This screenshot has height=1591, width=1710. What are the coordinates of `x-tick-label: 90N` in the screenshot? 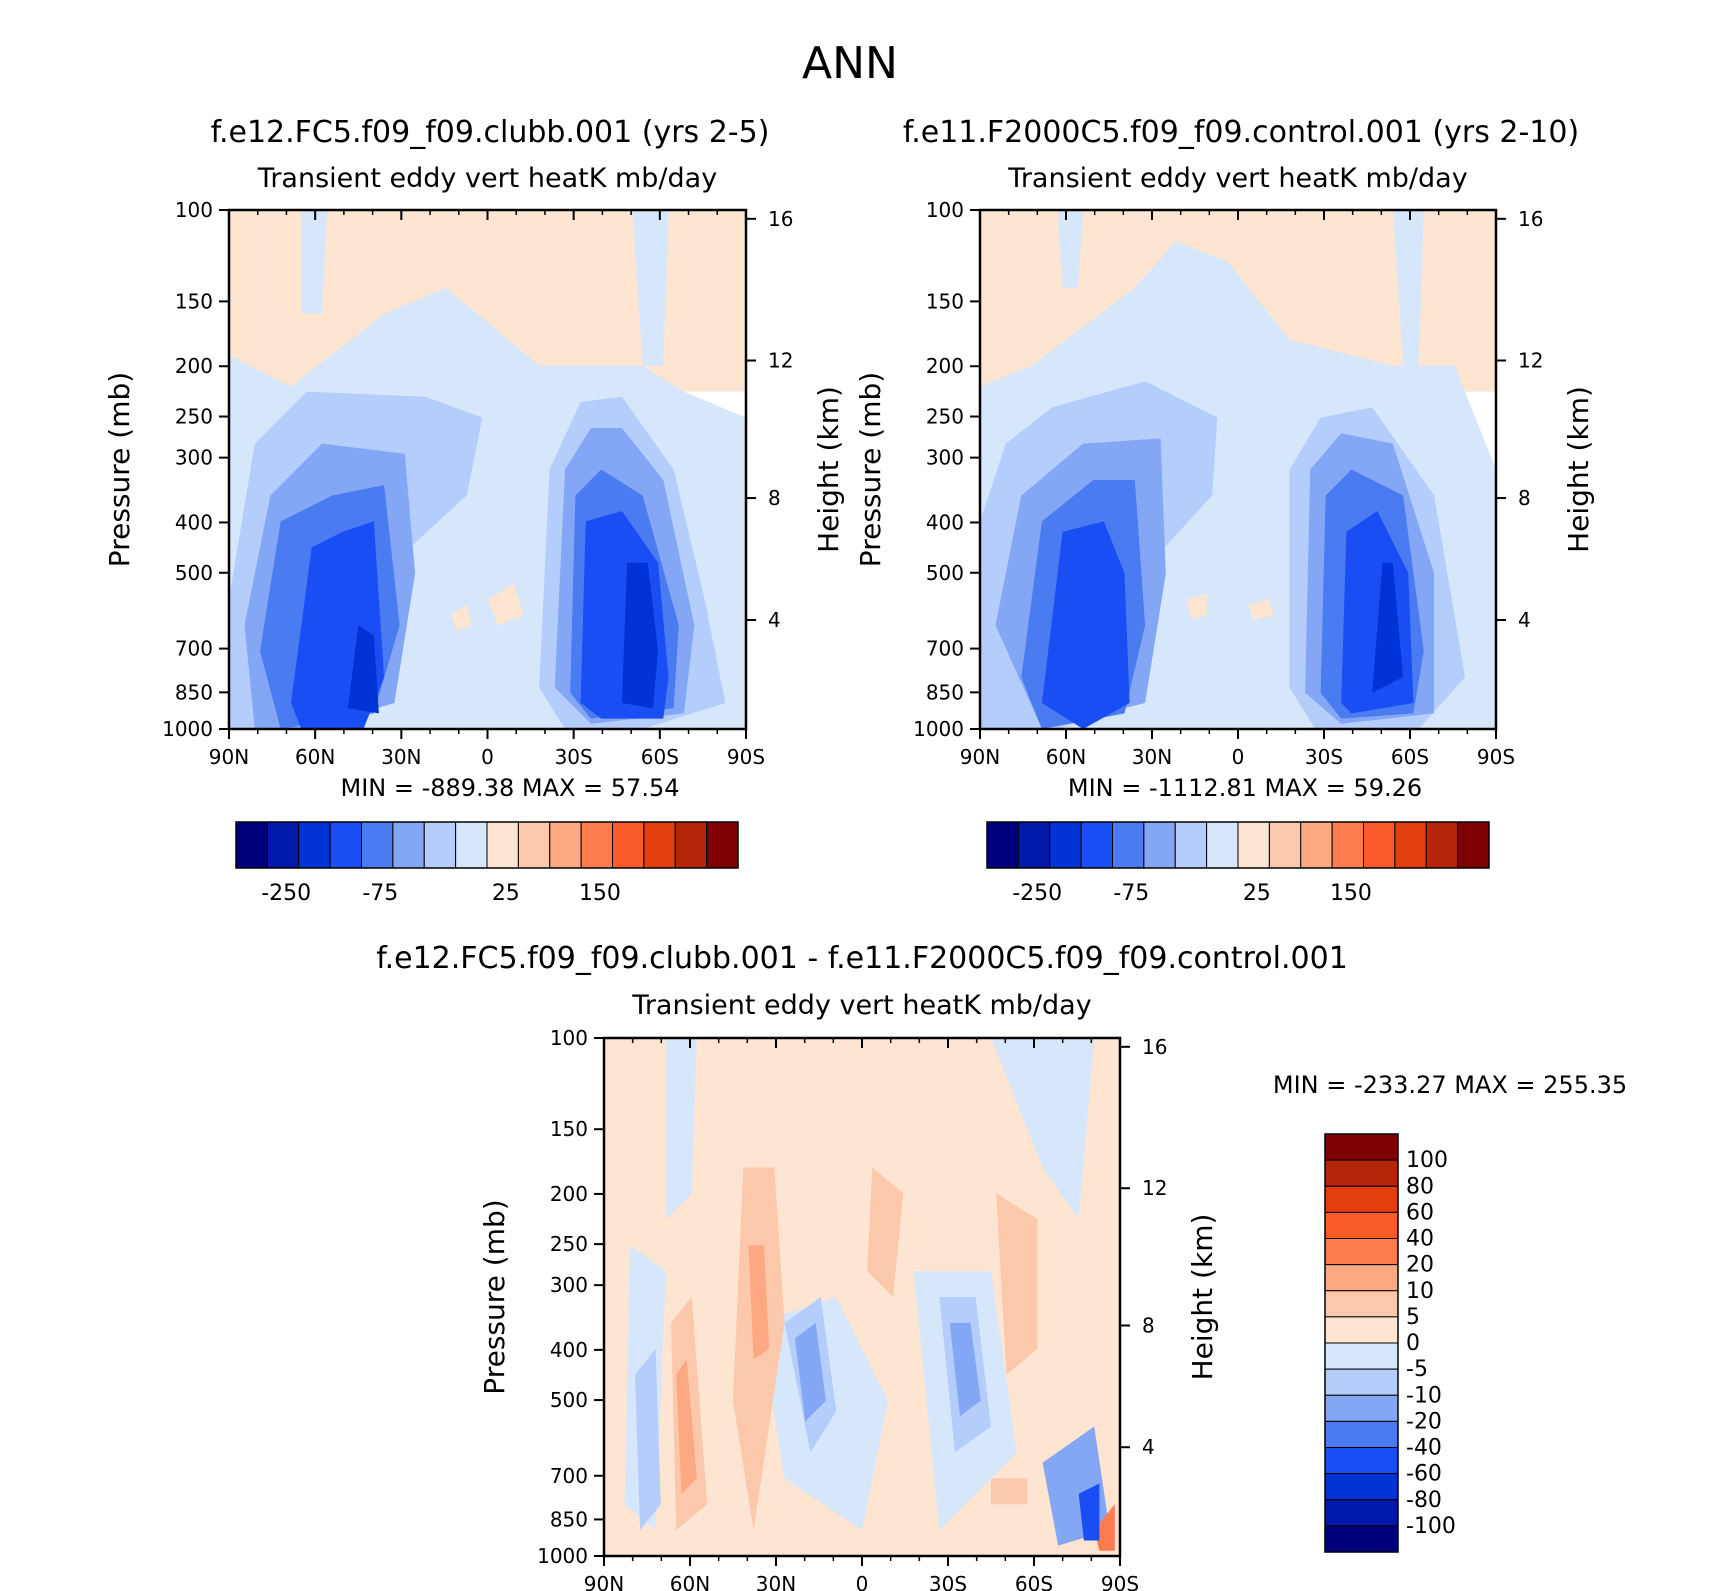 It's located at (980, 757).